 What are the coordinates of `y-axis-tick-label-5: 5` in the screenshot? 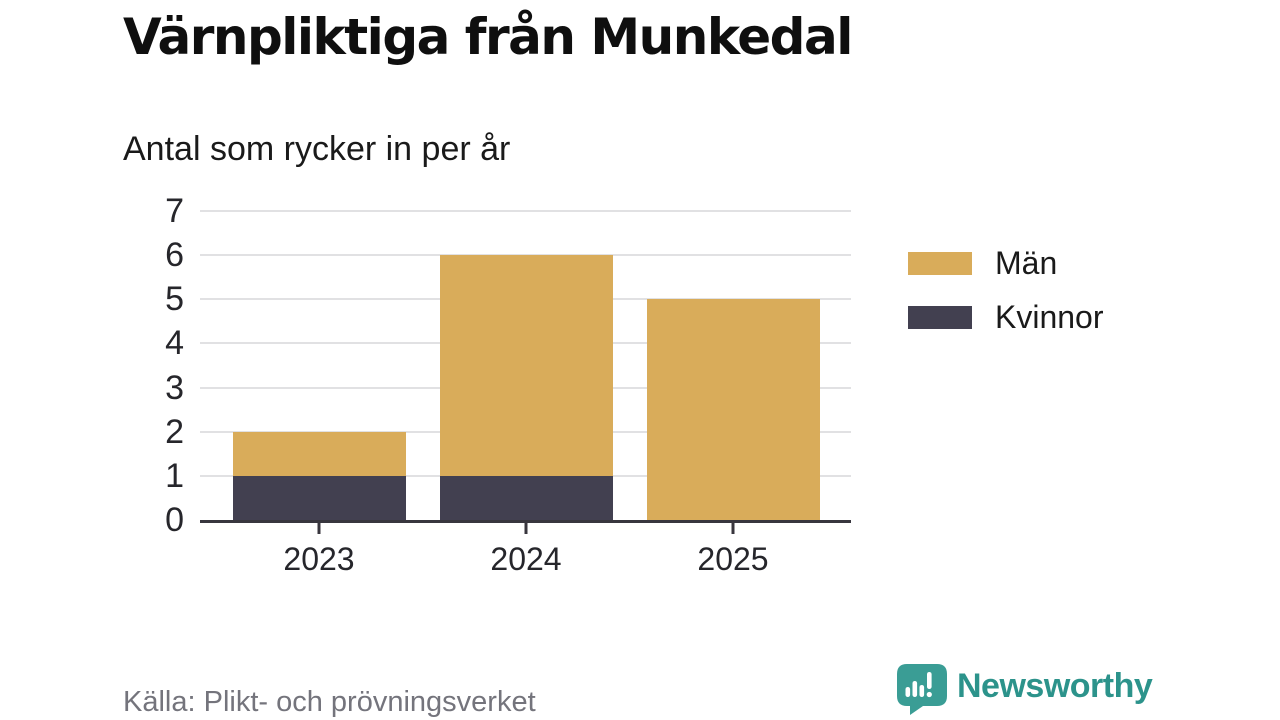 It's located at (174, 299).